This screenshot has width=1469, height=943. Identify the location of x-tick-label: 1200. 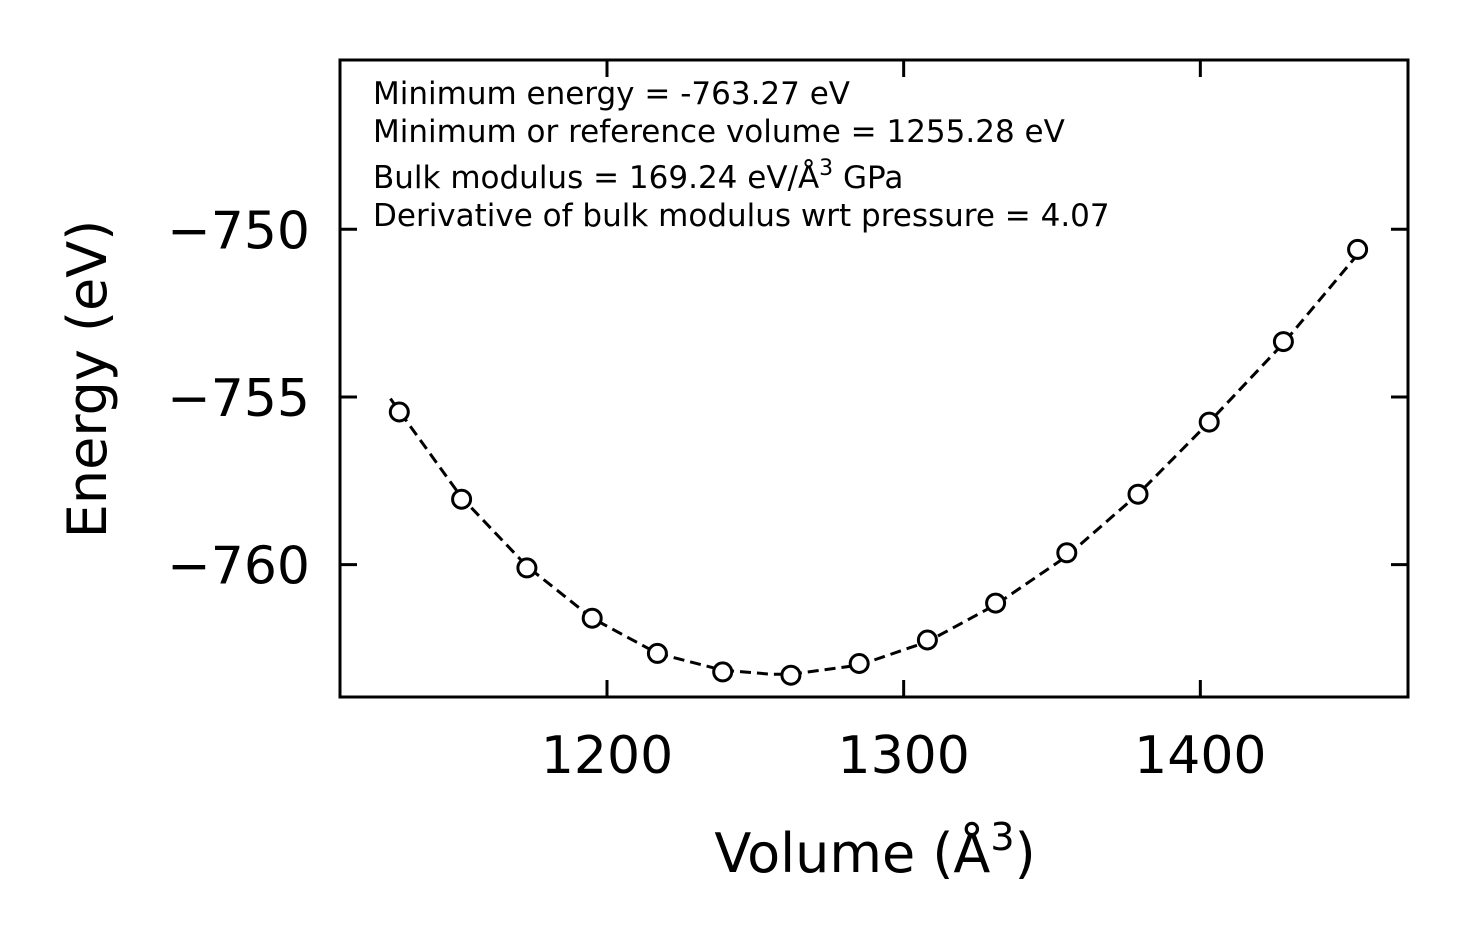
(607, 756).